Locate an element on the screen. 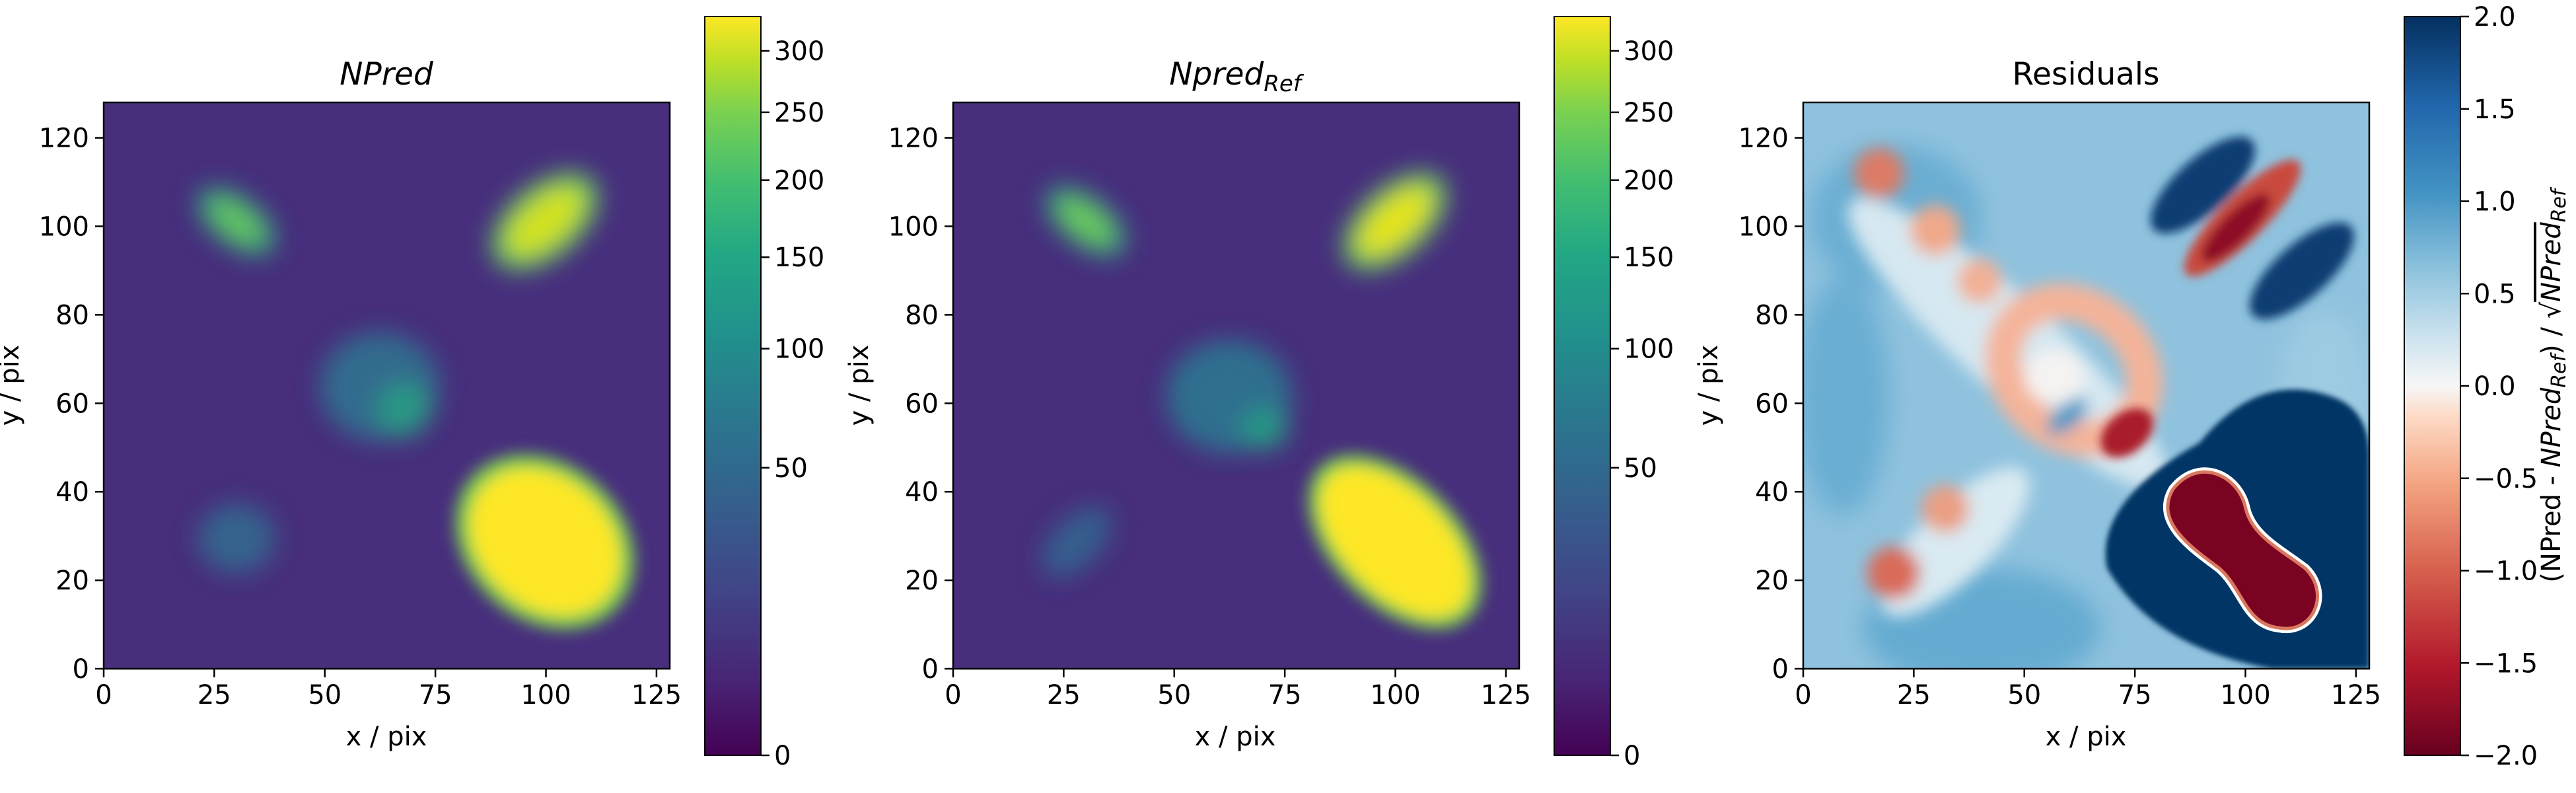 The width and height of the screenshot is (2576, 793). colorbar-tick-label: 0.0 is located at coordinates (2495, 387).